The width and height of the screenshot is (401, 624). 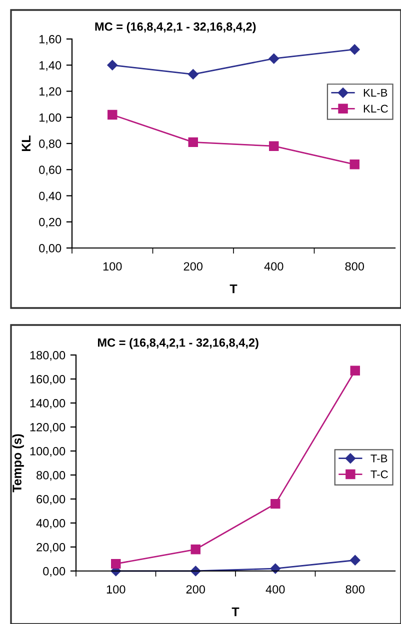 What do you see at coordinates (48, 404) in the screenshot?
I see `y-tick-label: 140,00` at bounding box center [48, 404].